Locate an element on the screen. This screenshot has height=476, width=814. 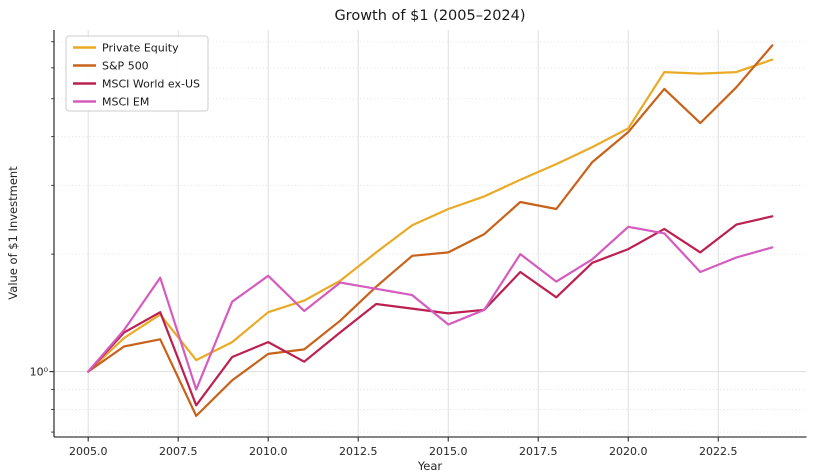
x-tick-label: 2007.5 is located at coordinates (178, 451).